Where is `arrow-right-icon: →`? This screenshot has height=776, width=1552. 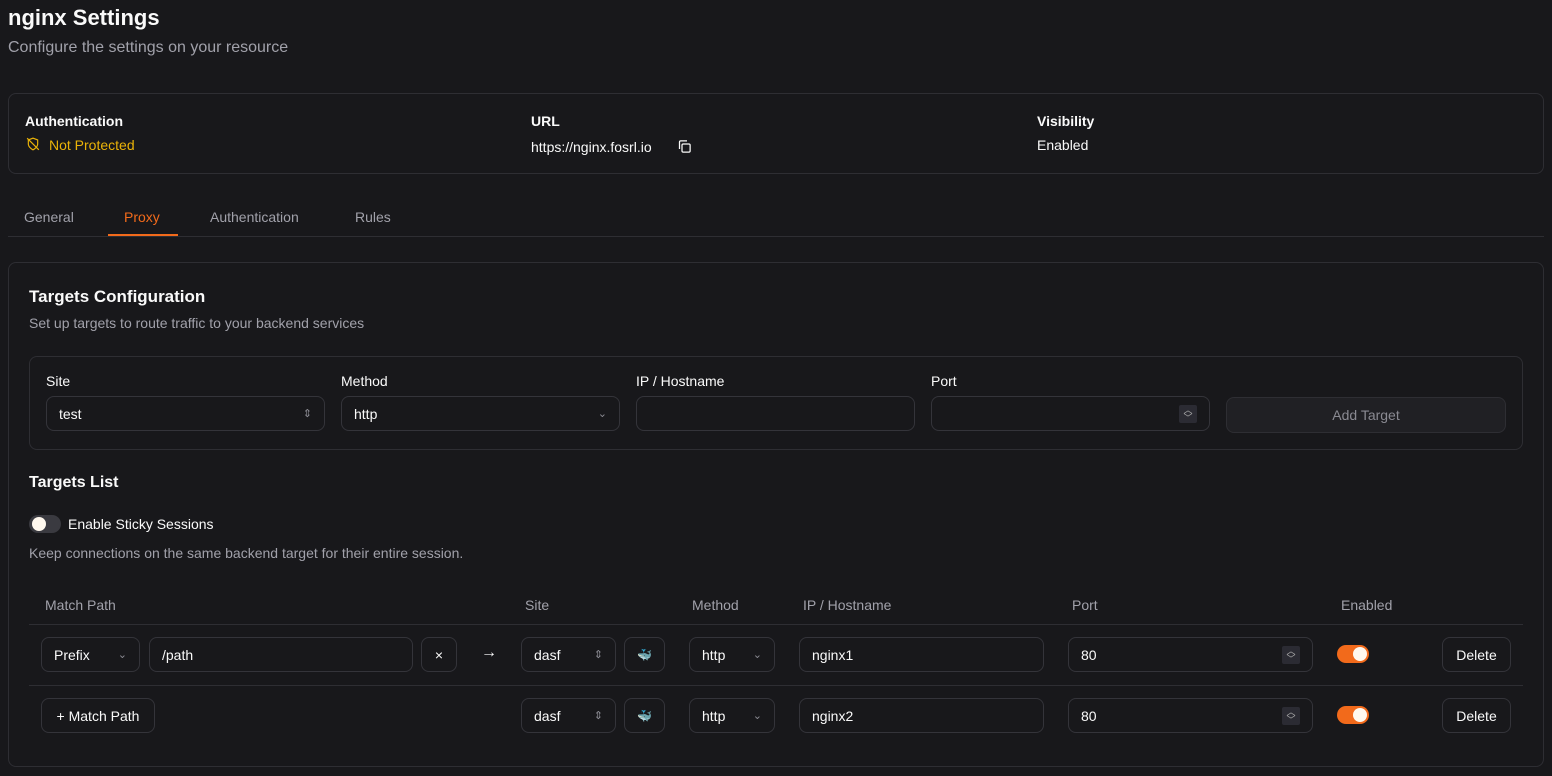
arrow-right-icon: → is located at coordinates (489, 652).